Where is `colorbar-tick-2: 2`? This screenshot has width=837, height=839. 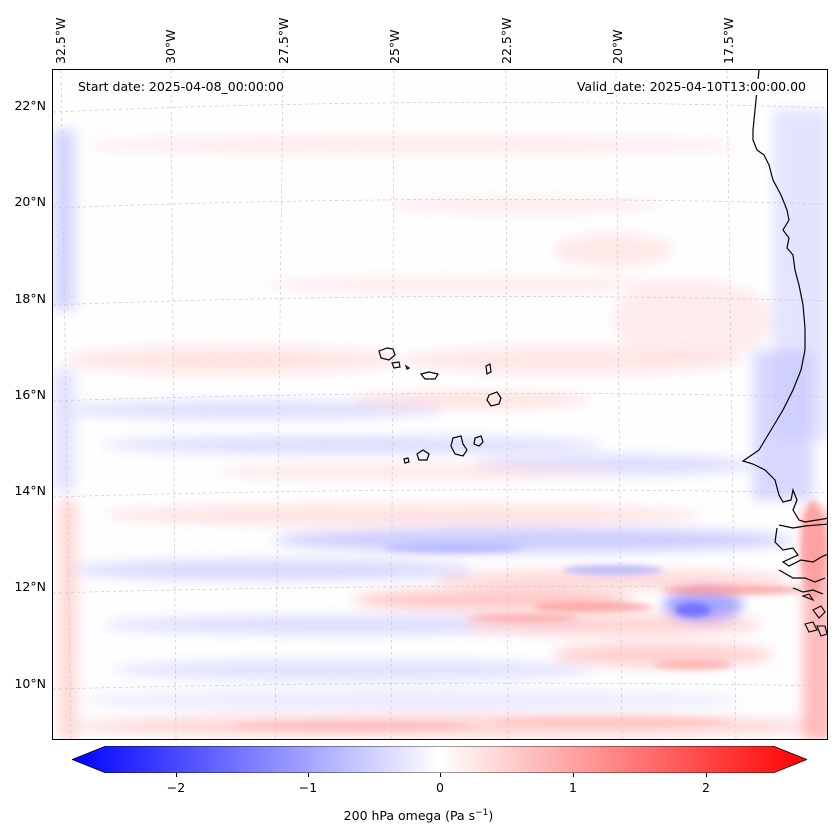 colorbar-tick-2: 2 is located at coordinates (706, 787).